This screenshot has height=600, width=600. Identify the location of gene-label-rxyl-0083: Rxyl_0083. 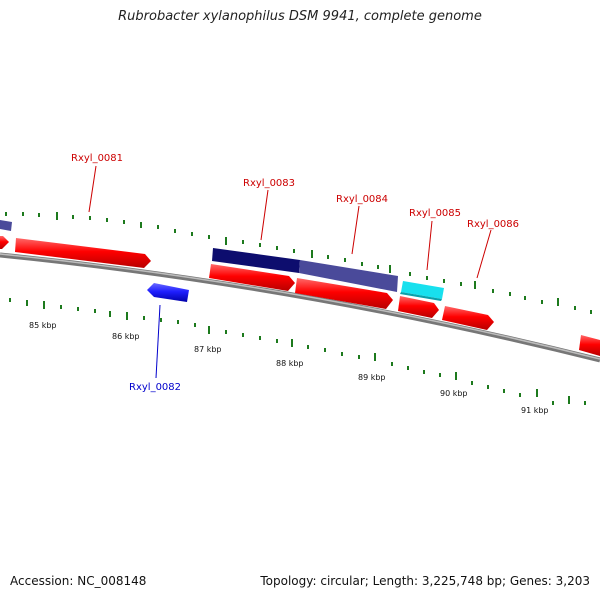
(269, 183).